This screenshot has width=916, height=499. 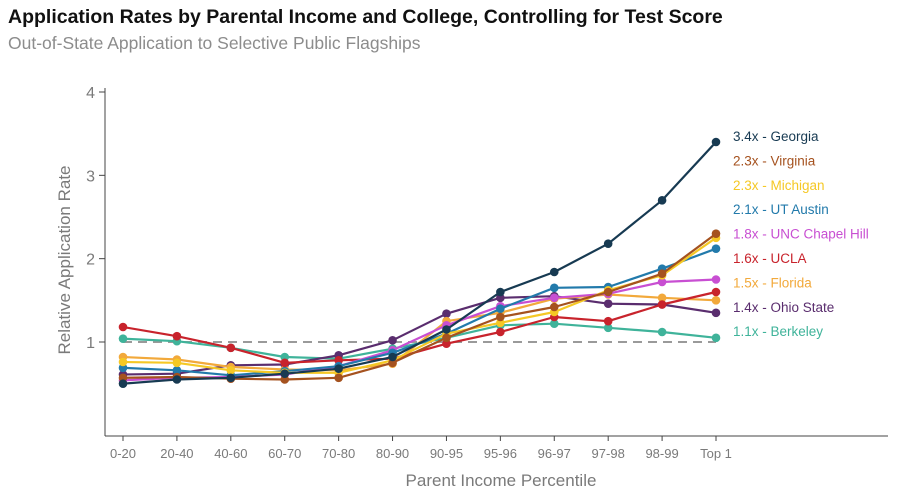 What do you see at coordinates (90, 176) in the screenshot?
I see `y-tick-label: 3` at bounding box center [90, 176].